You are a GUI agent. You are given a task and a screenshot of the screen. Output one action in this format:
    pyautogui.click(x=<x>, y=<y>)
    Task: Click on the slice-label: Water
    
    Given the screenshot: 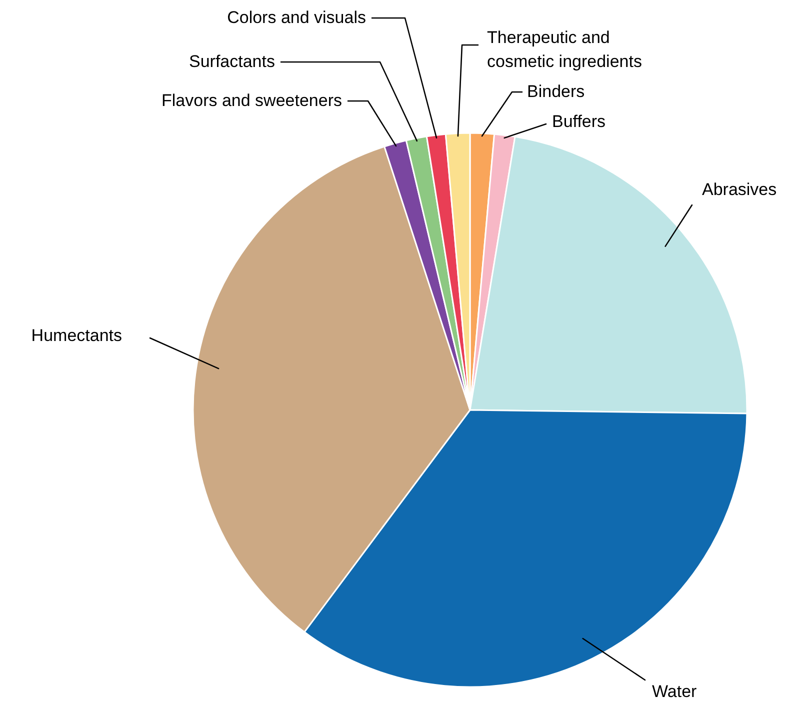 What is the action you would take?
    pyautogui.click(x=675, y=691)
    